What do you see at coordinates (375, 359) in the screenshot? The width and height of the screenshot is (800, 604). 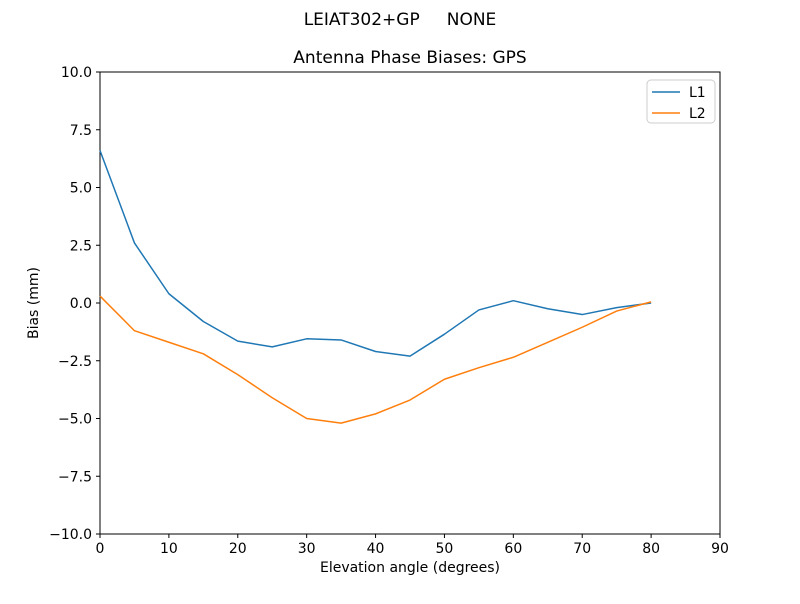 I see `series-line-L2` at bounding box center [375, 359].